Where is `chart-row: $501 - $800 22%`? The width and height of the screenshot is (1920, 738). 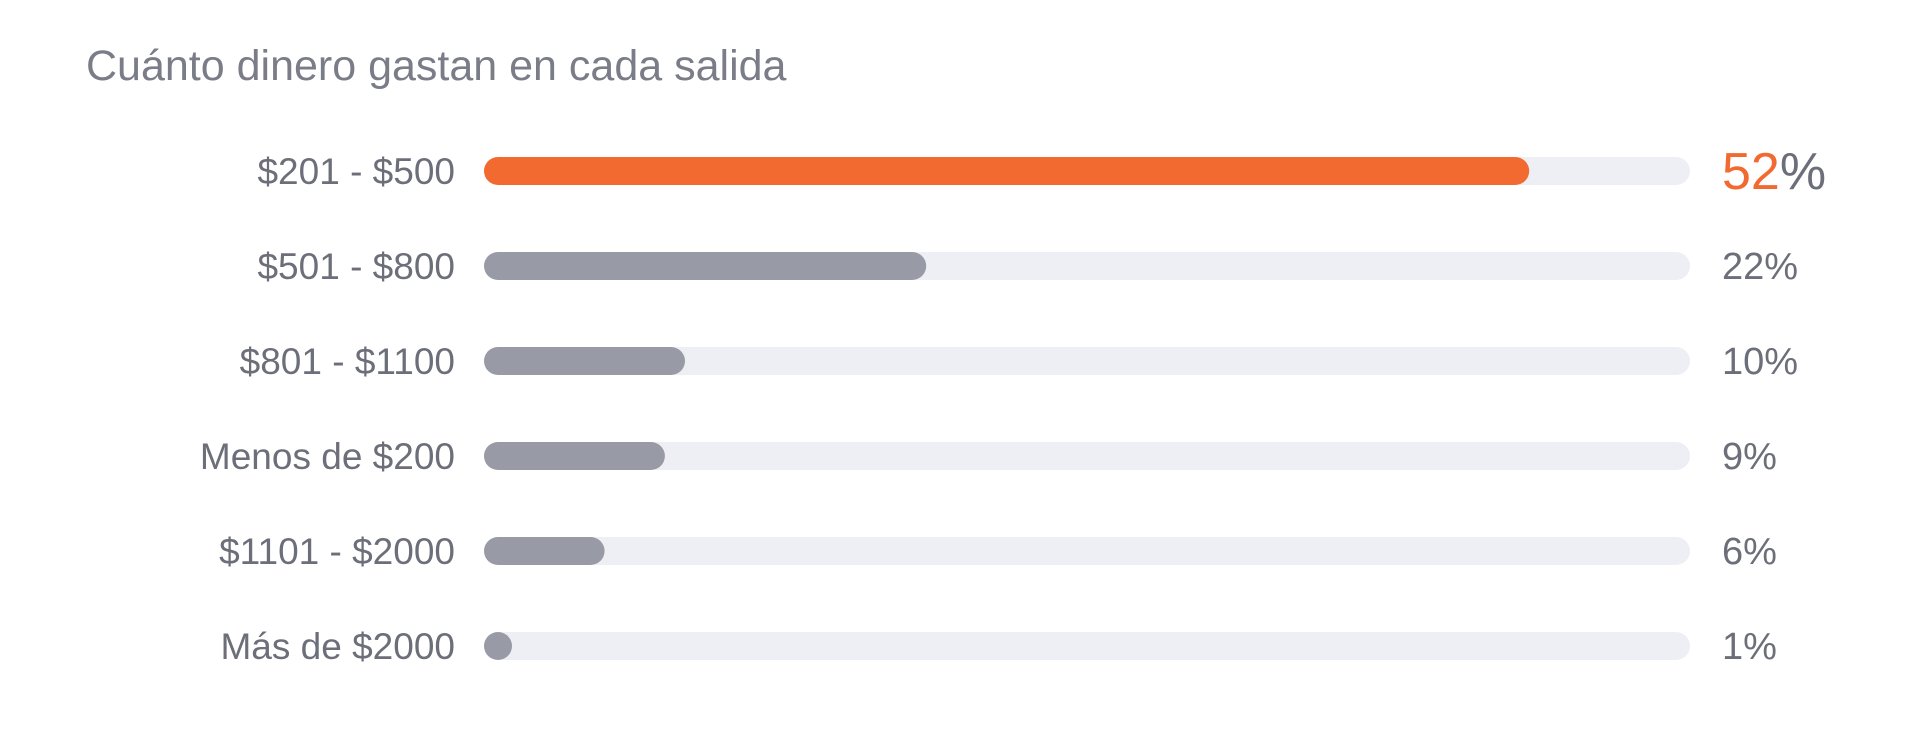 chart-row: $501 - $800 22% is located at coordinates (1027, 267).